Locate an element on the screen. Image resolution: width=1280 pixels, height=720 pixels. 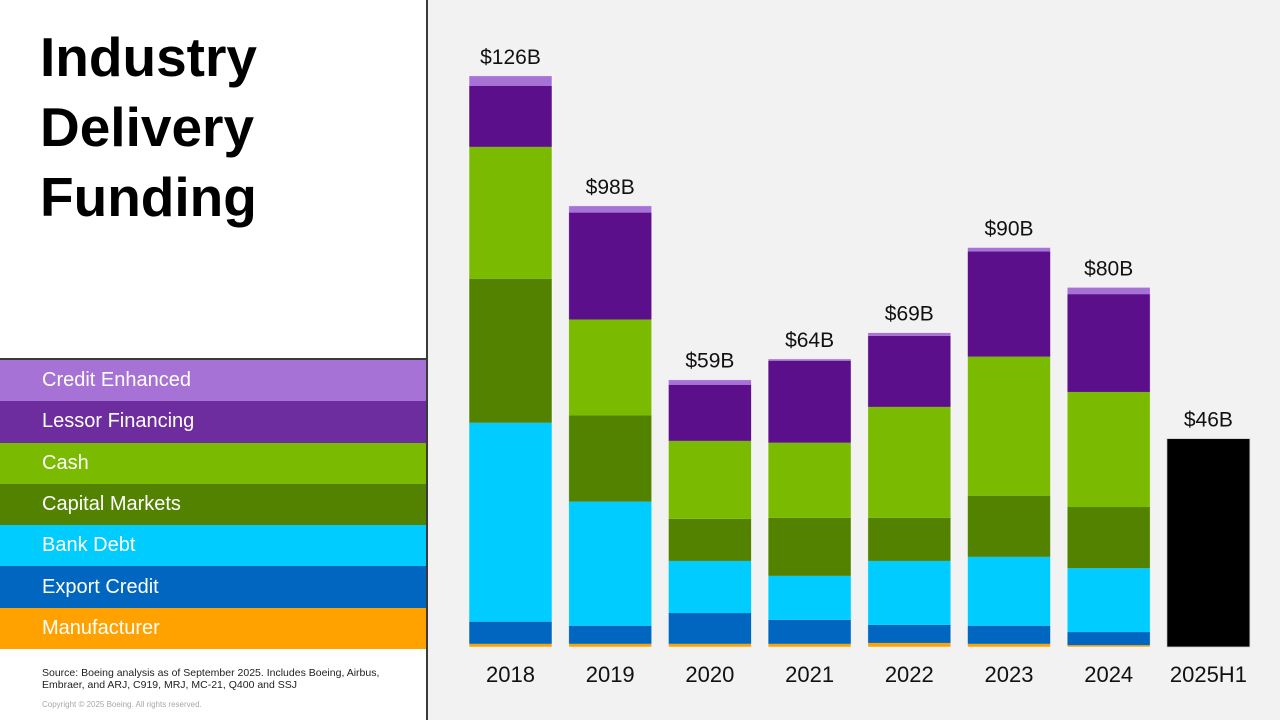
bar-outline-2023 is located at coordinates (1009, 447).